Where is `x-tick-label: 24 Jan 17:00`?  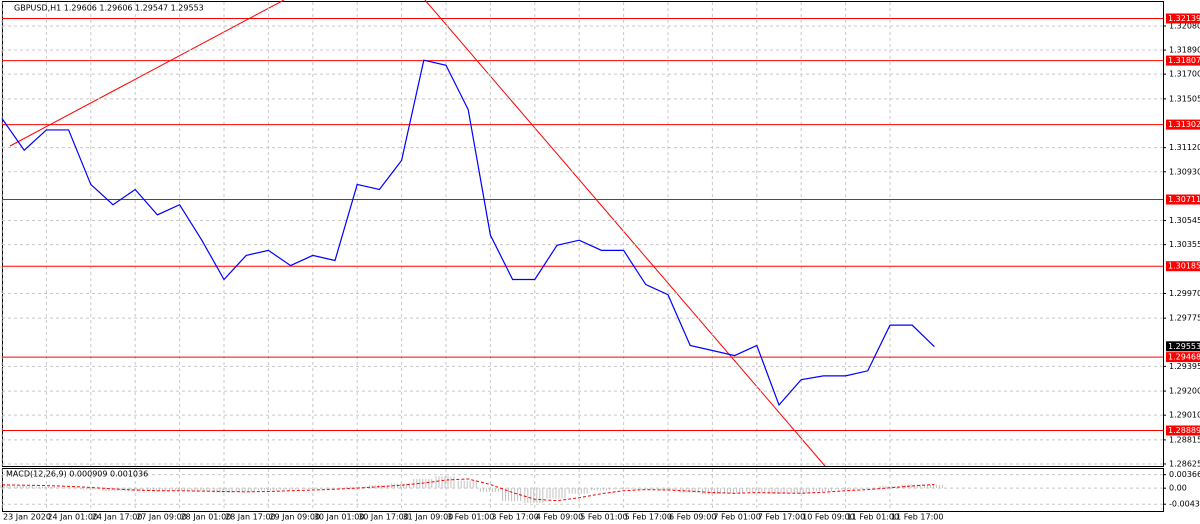 x-tick-label: 24 Jan 17:00 is located at coordinates (117, 517).